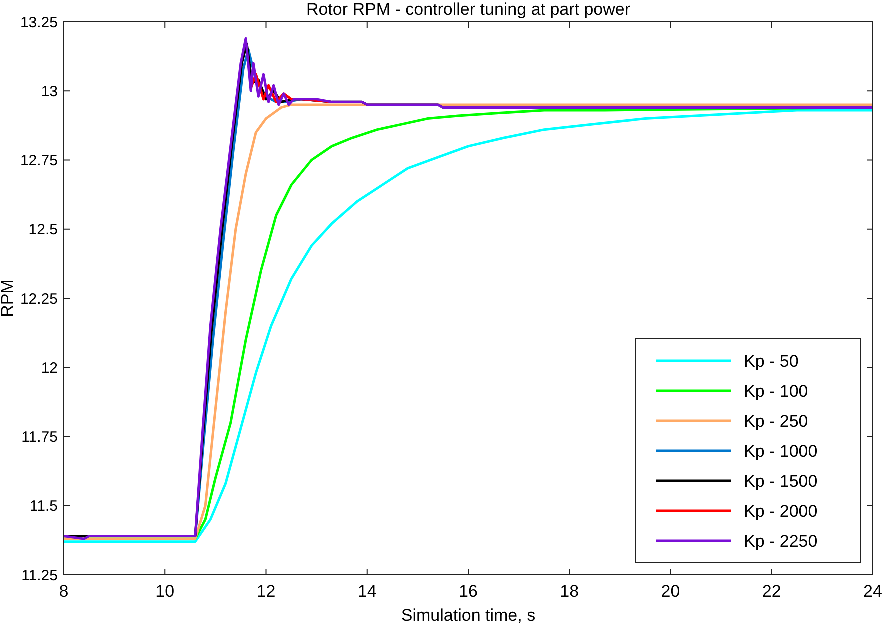  I want to click on x-tick-label: 14, so click(367, 591).